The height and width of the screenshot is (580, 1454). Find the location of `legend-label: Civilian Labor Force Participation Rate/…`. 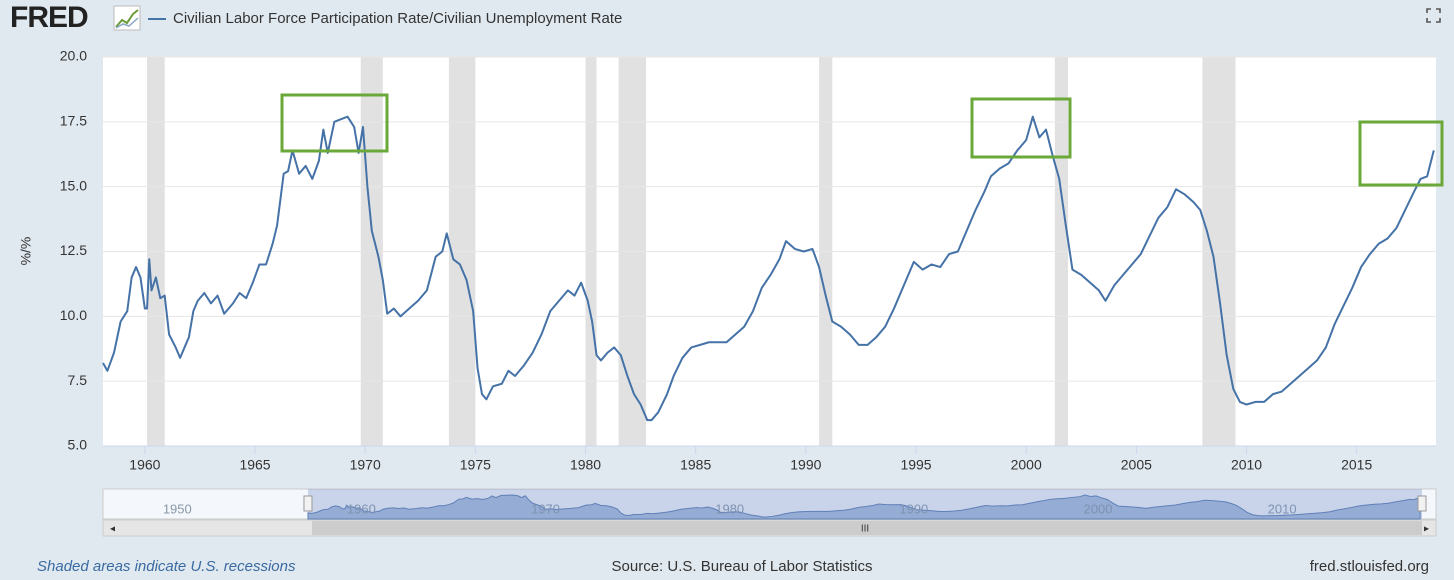

legend-label: Civilian Labor Force Participation Rate/… is located at coordinates (397, 18).